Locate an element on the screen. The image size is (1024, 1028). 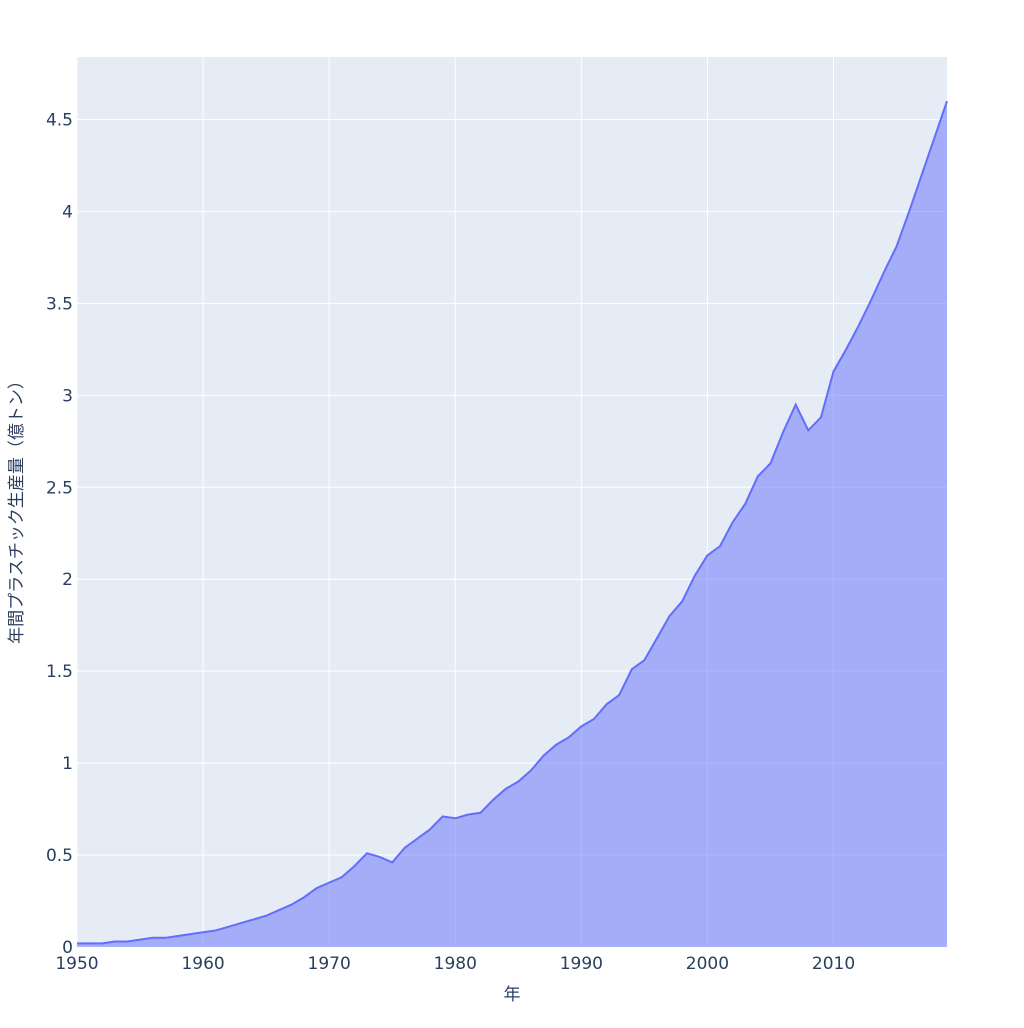
x-tick-label: 1960 is located at coordinates (202, 964).